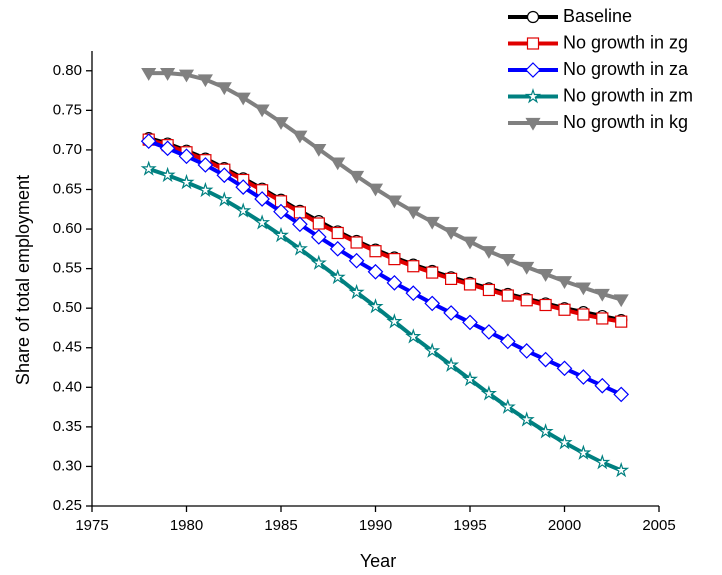 This screenshot has height=575, width=722. I want to click on y-tick-label: 0.70, so click(67, 149).